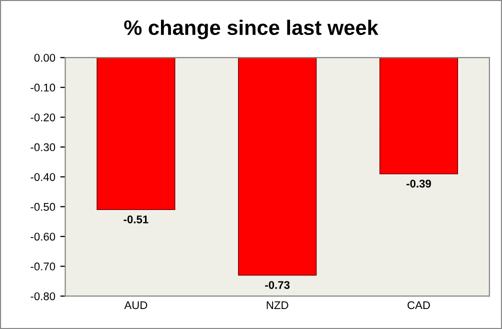  I want to click on y-tick-label: -0.30, so click(43, 147).